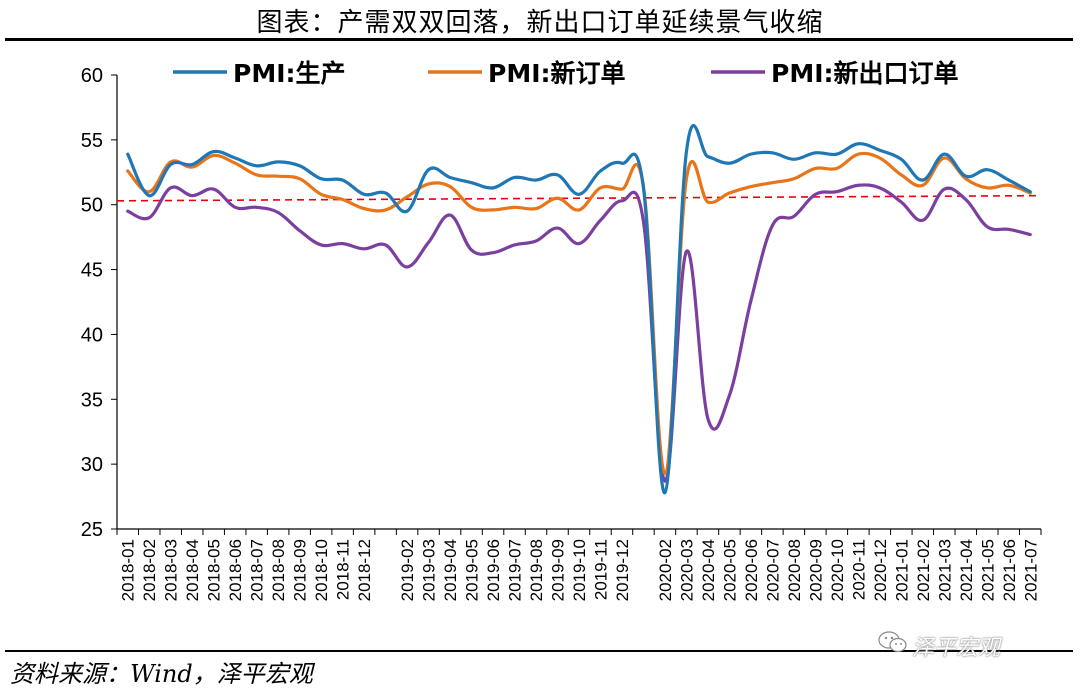 The height and width of the screenshot is (691, 1080). I want to click on x-tick-label: 2020-10, so click(837, 570).